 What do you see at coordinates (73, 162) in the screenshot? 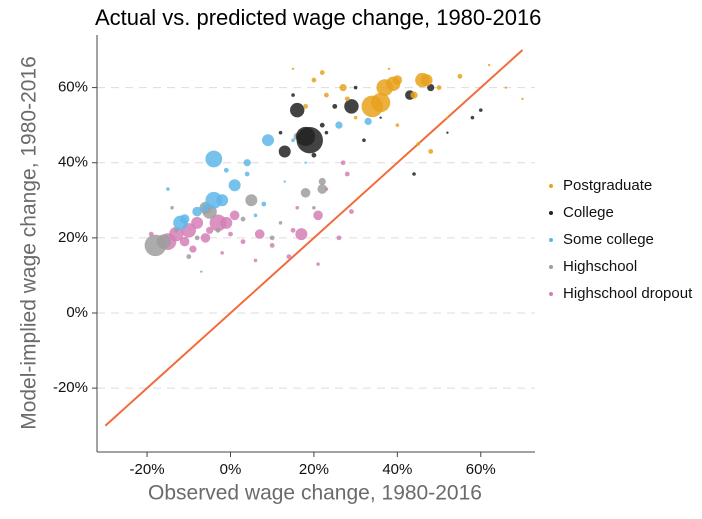
I see `y-tick-label: 40%` at bounding box center [73, 162].